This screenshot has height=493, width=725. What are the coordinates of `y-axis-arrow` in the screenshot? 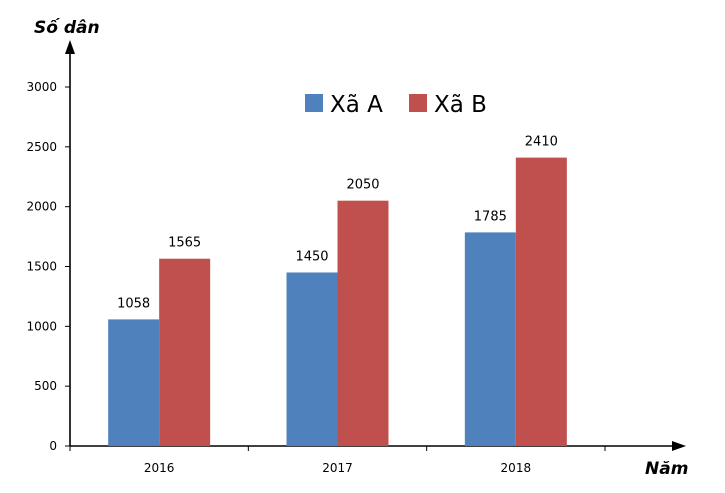 It's located at (70, 47).